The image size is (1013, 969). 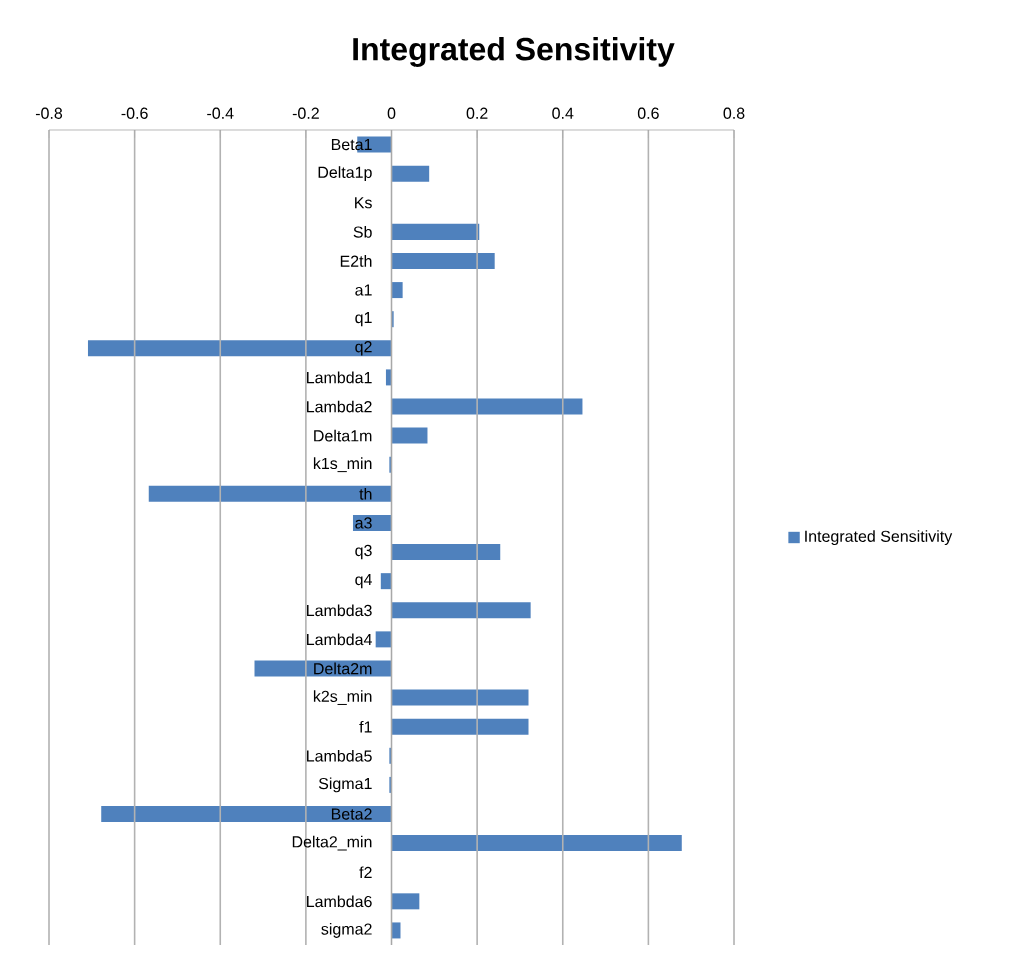 What do you see at coordinates (342, 697) in the screenshot?
I see `y-tick-label: k2s_min` at bounding box center [342, 697].